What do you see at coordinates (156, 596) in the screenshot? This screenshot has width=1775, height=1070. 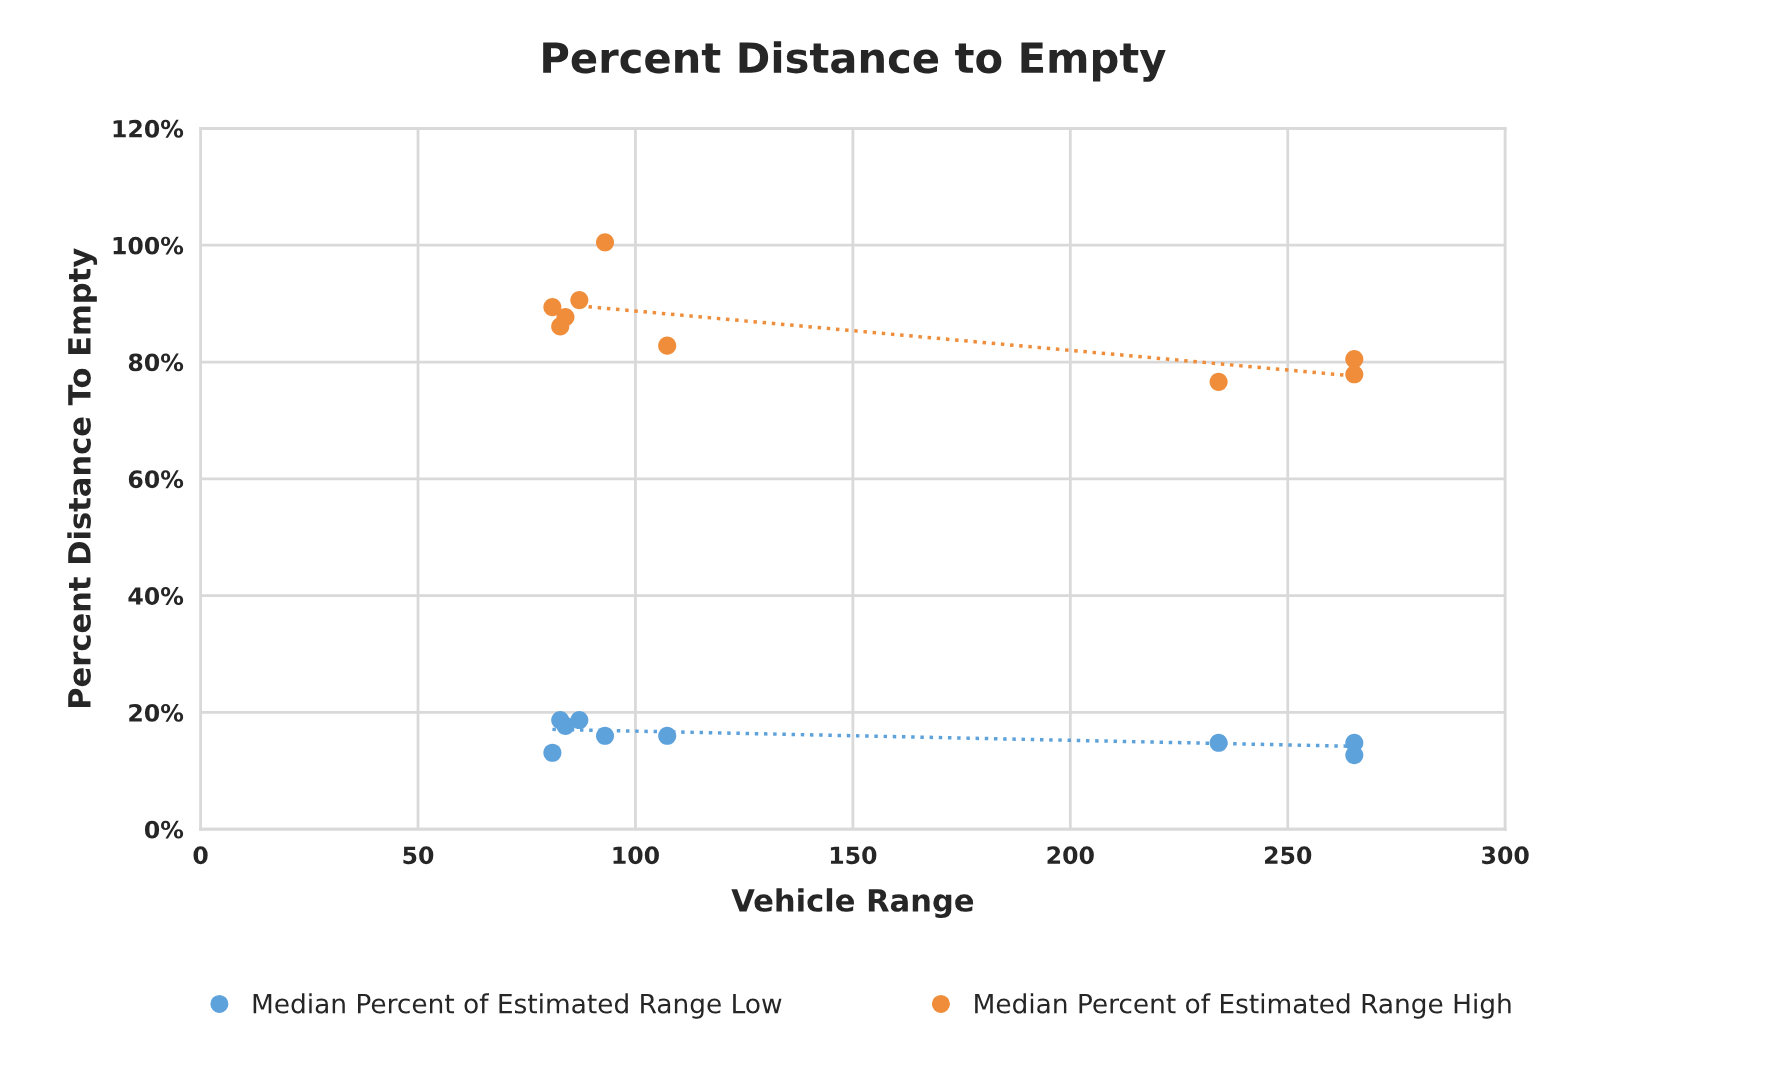 I see `y-tick-label: 40%` at bounding box center [156, 596].